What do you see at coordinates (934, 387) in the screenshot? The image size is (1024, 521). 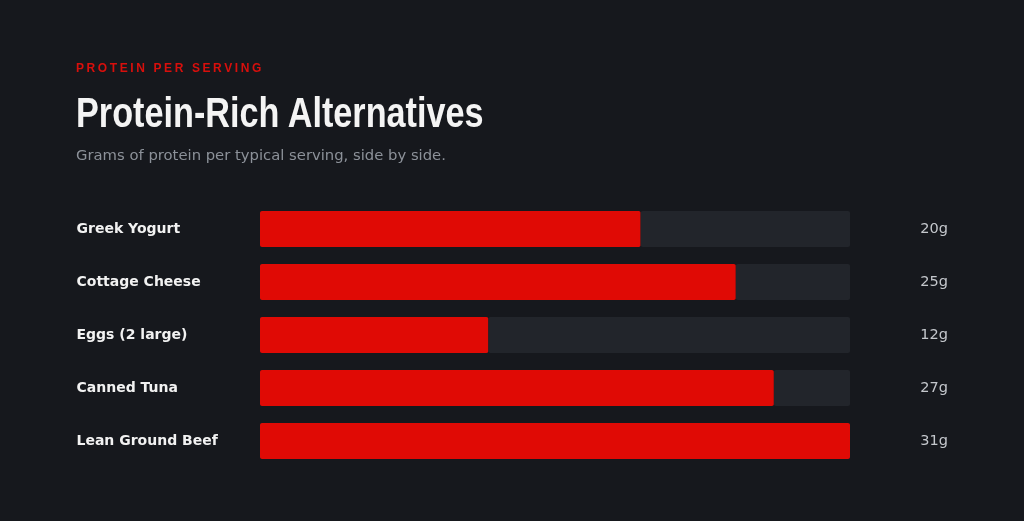 I see `data-label: 27g` at bounding box center [934, 387].